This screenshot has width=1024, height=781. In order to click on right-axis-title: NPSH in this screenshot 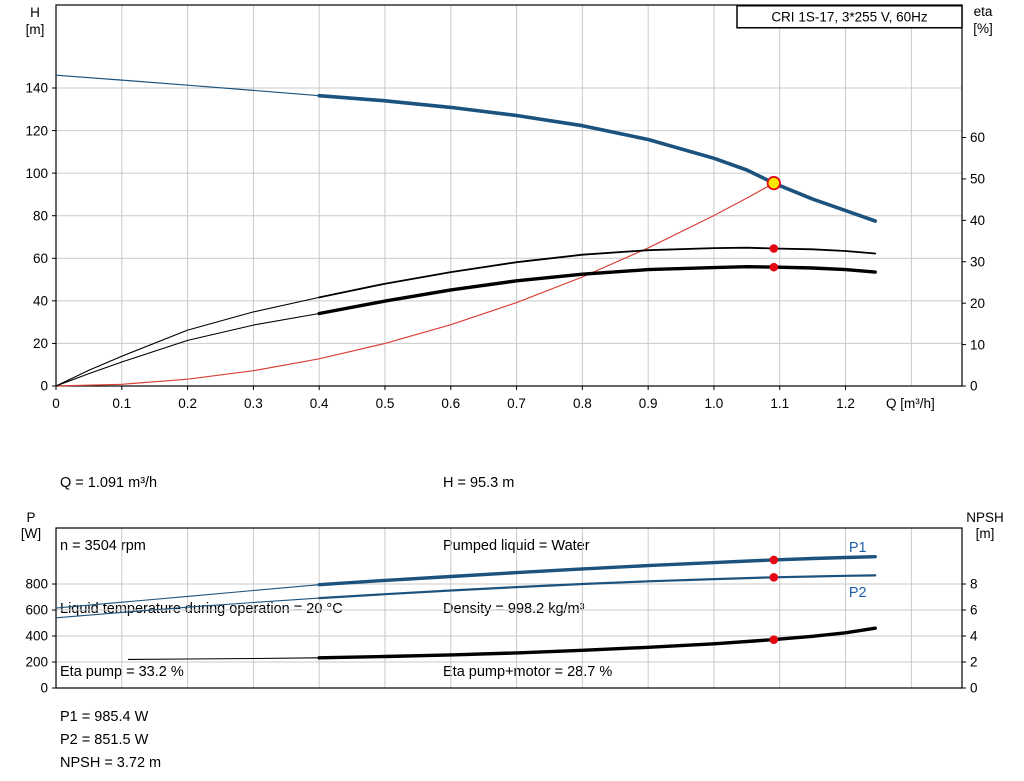, I will do `click(985, 517)`.